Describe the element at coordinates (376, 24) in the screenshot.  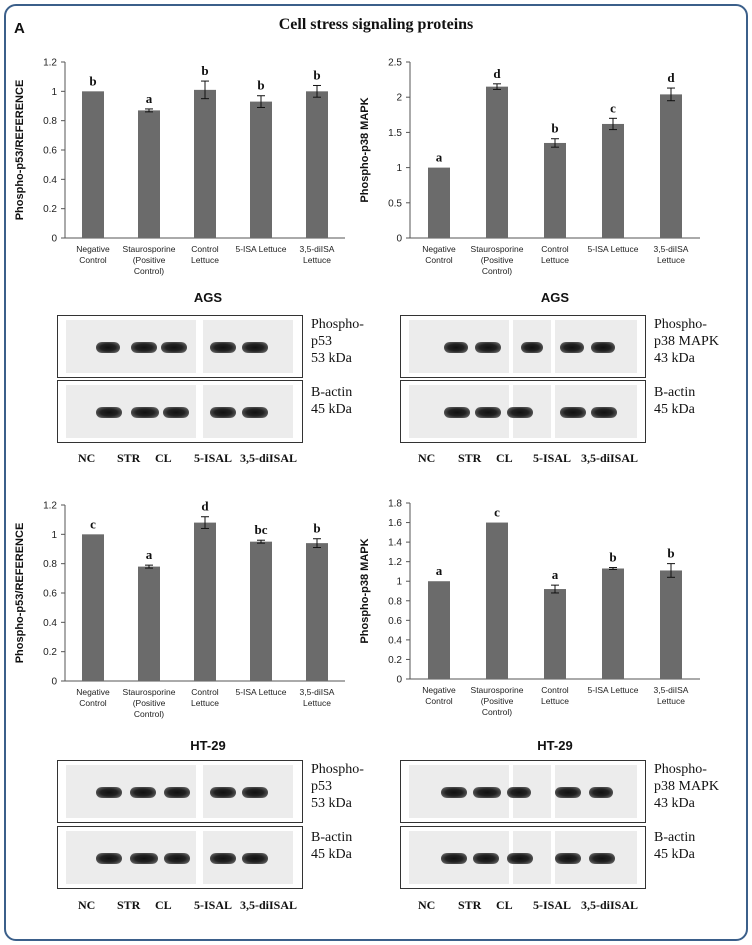
I see `figure-title: Cell stress signaling proteins` at that location.